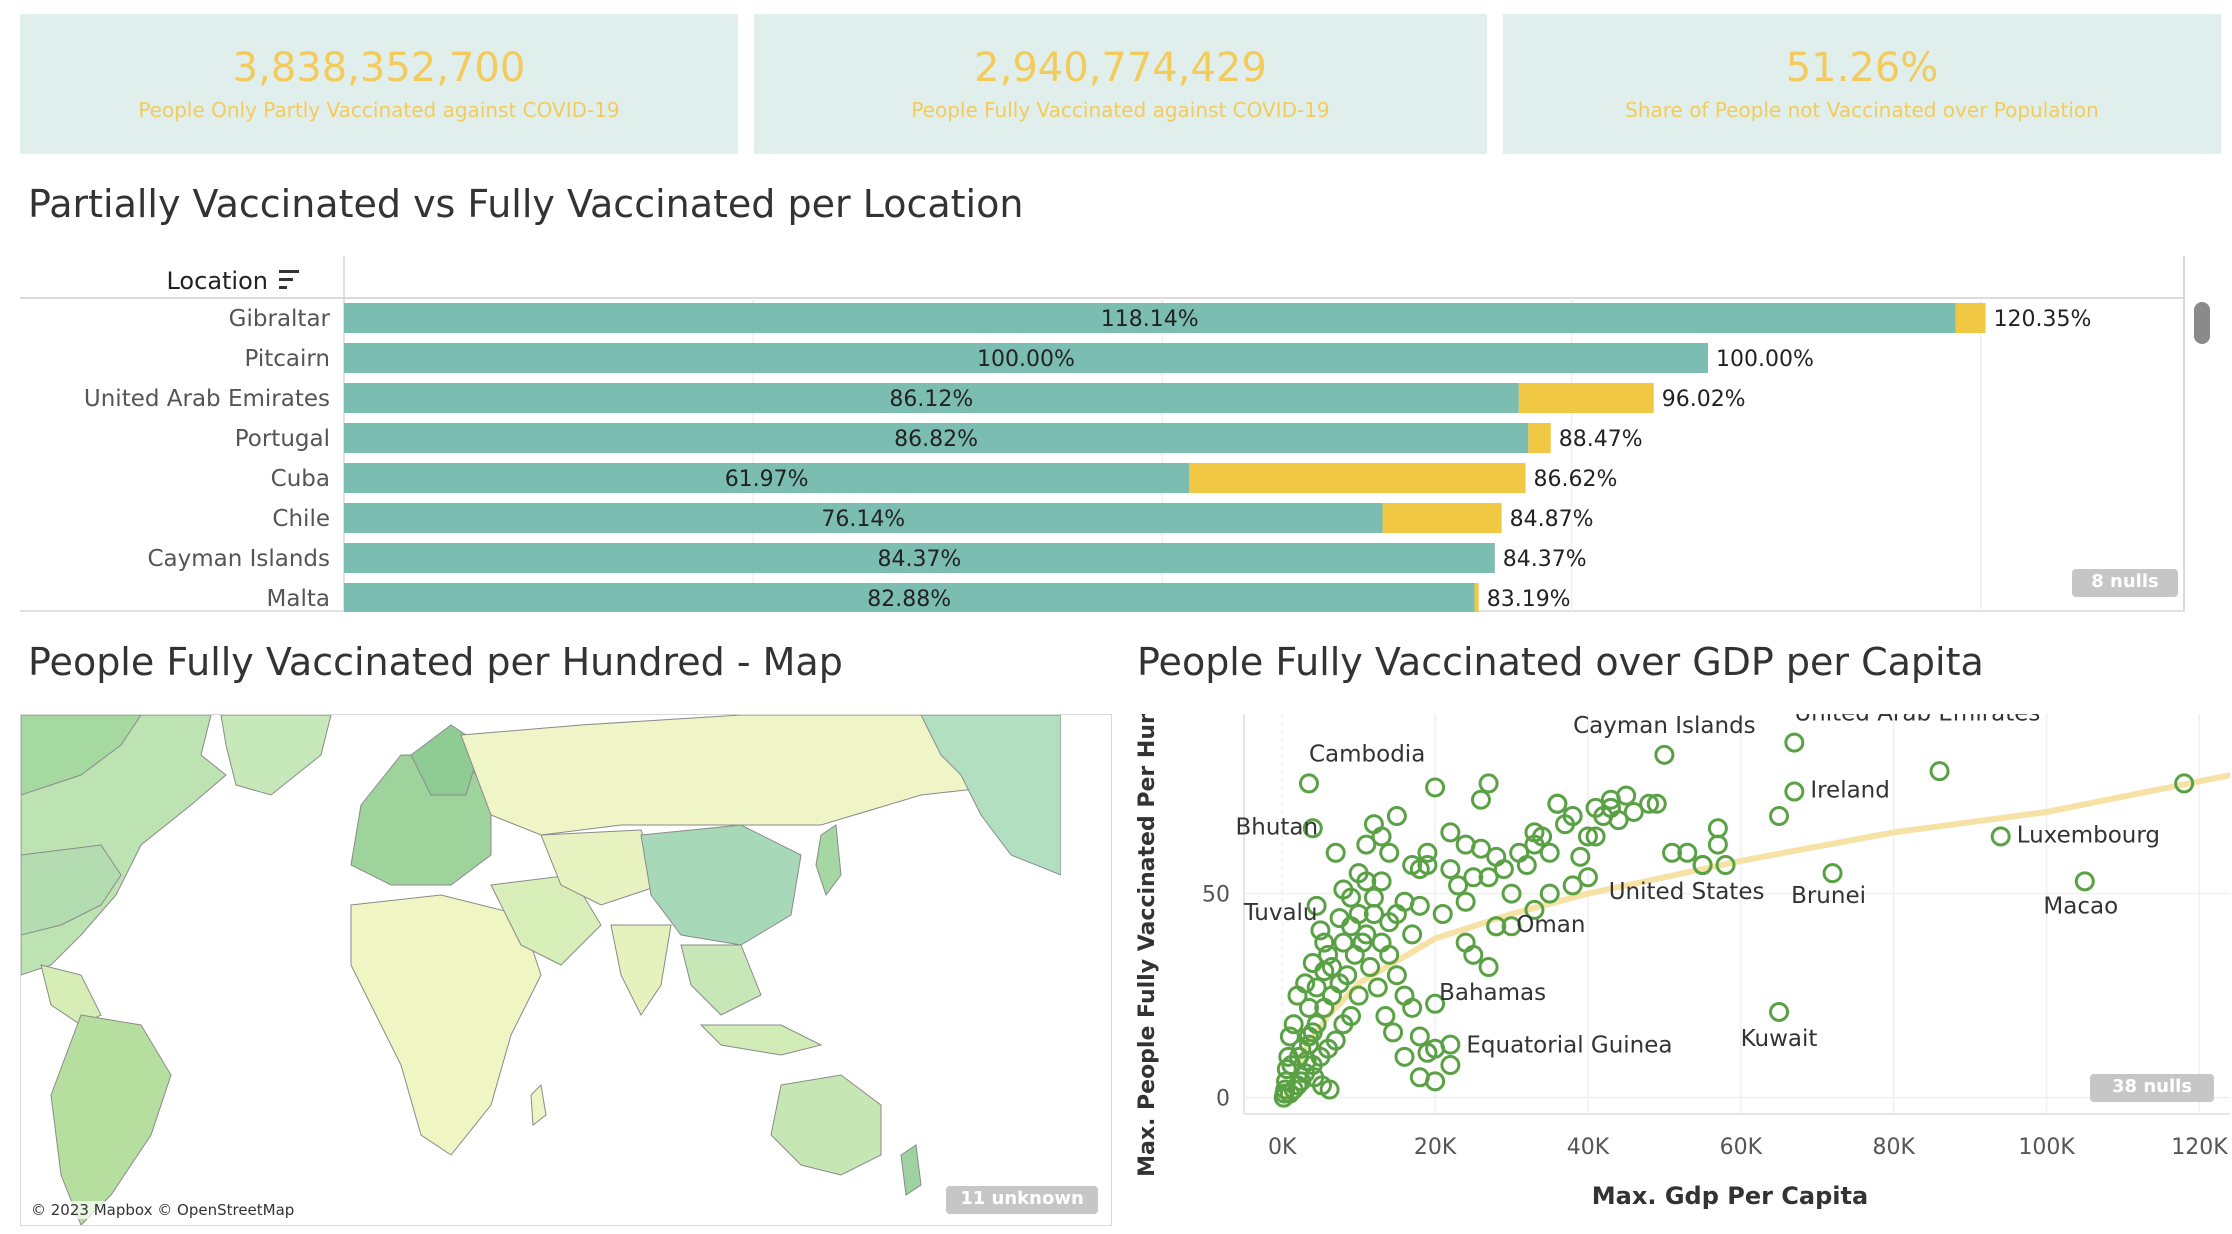 Image resolution: width=2232 pixels, height=1234 pixels. I want to click on sort-icon, so click(289, 279).